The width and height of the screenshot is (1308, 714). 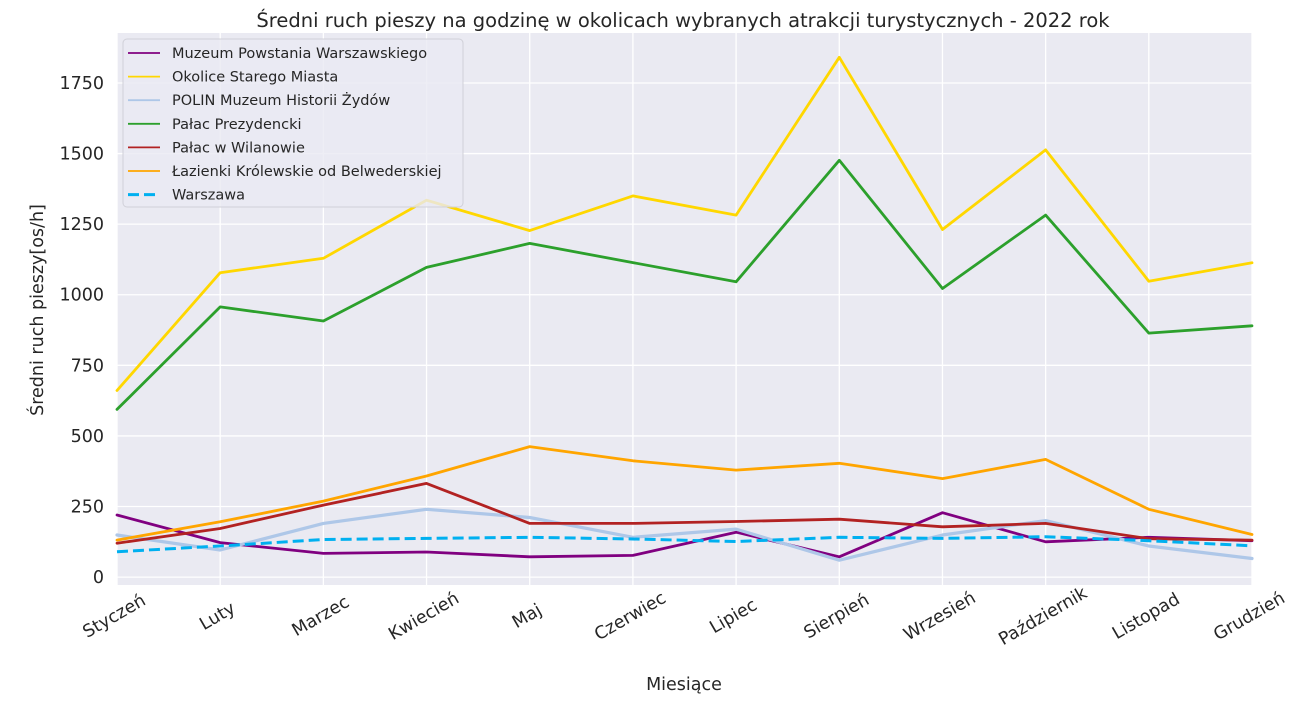 What do you see at coordinates (940, 616) in the screenshot?
I see `x-tick-label: Wrzesień` at bounding box center [940, 616].